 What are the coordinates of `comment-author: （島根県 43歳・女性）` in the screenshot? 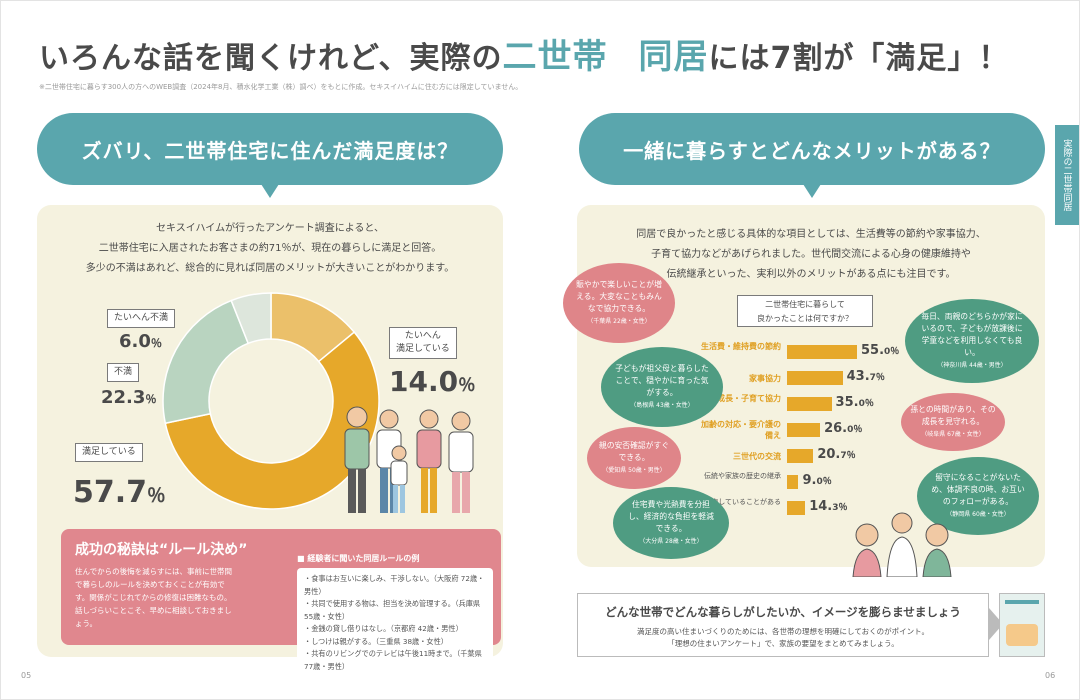 It's located at (662, 405).